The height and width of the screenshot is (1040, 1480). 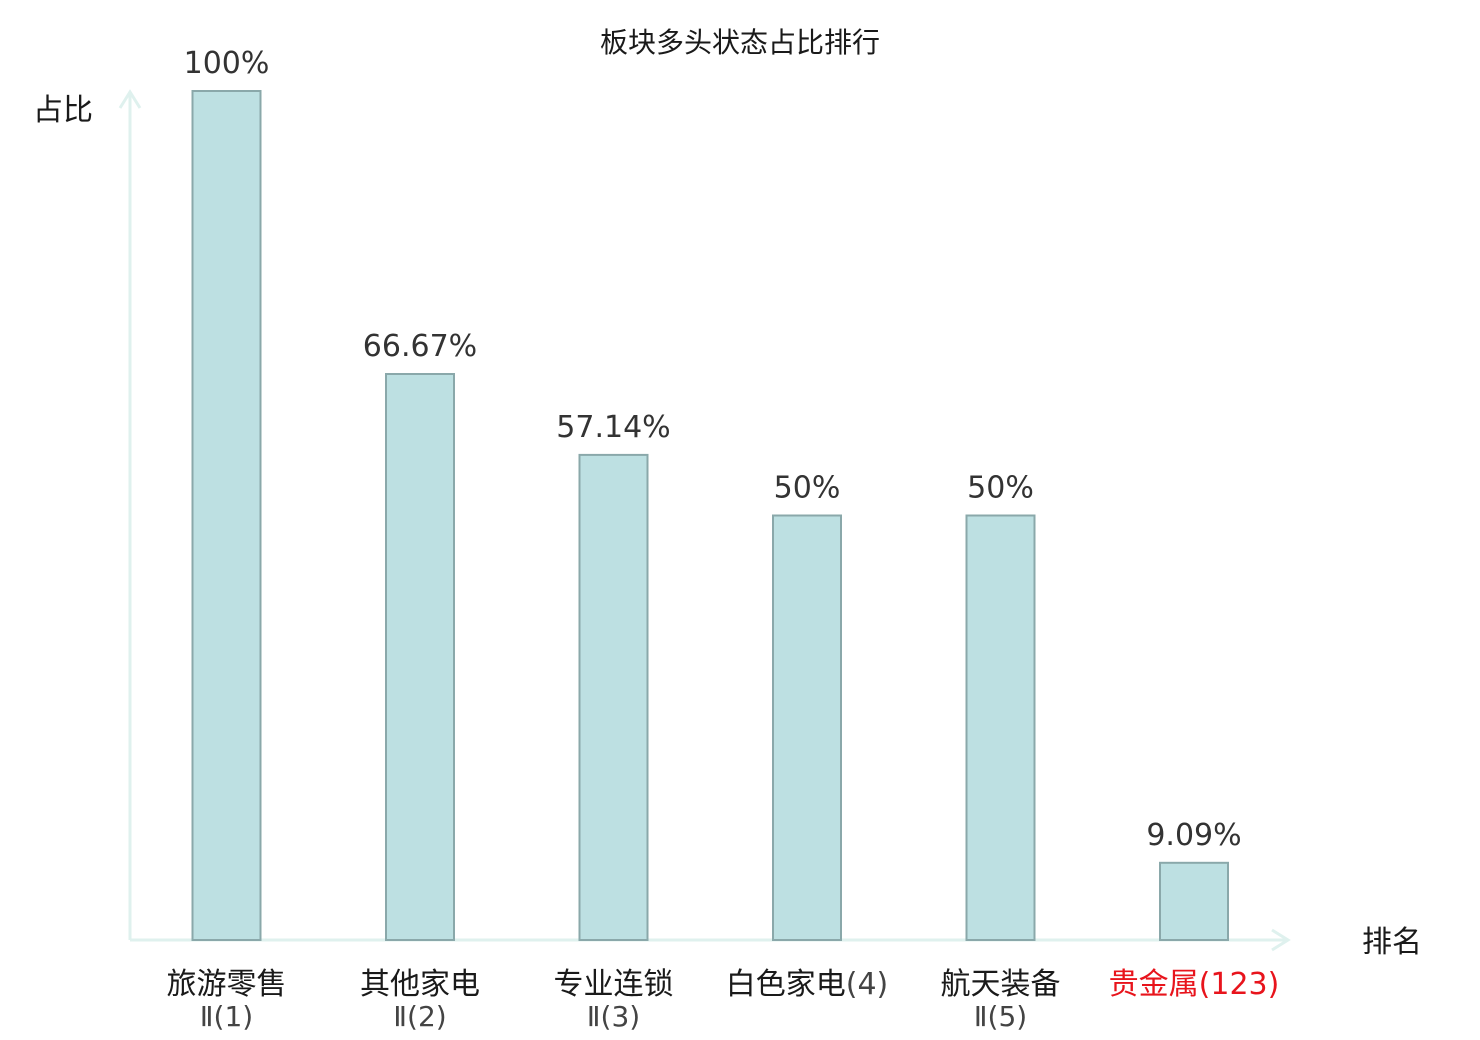 I want to click on y-axis-arrow, so click(x=130, y=99).